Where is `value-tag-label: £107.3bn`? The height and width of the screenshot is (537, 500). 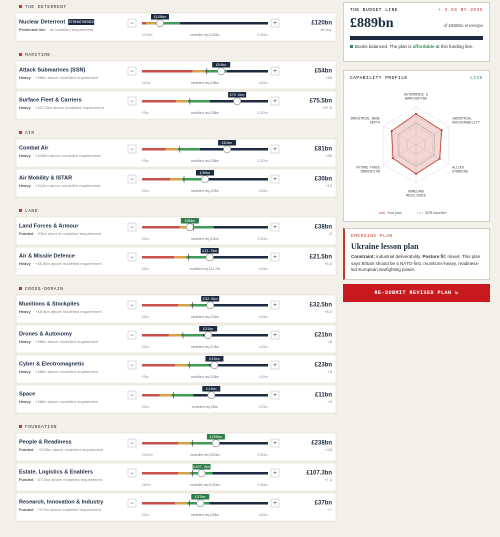
value-tag-label: £107.3bn is located at coordinates (201, 467).